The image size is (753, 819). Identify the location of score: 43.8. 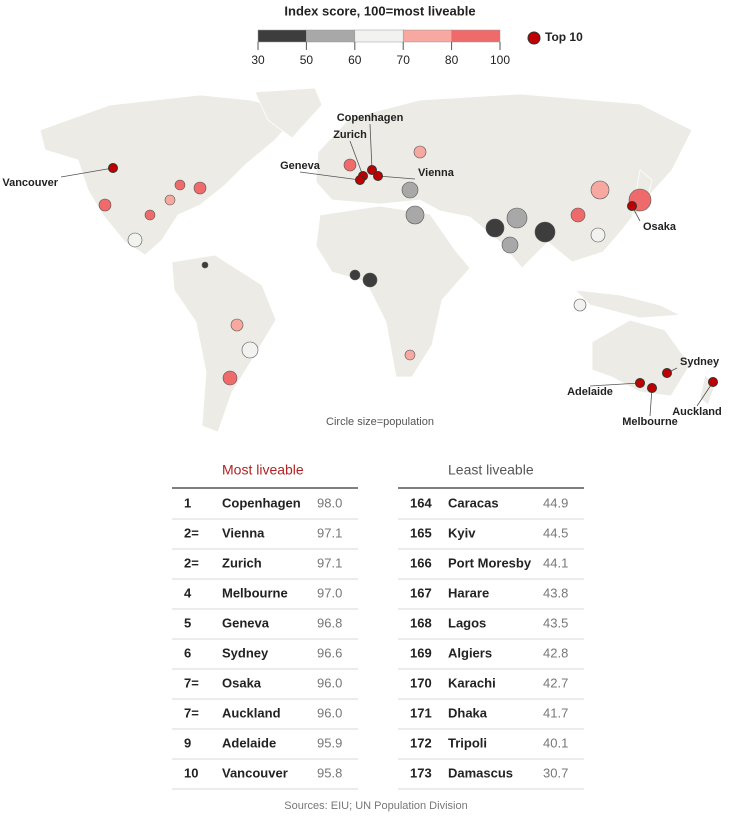
(555, 592).